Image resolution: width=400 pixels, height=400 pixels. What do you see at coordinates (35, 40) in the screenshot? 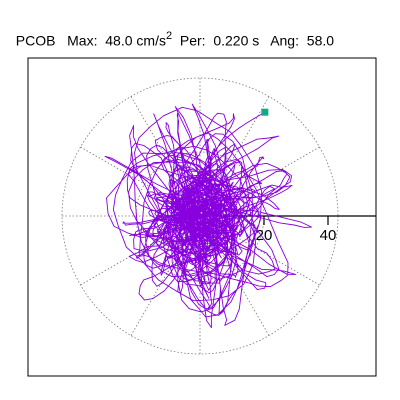
I see `station-code: PCOB` at bounding box center [35, 40].